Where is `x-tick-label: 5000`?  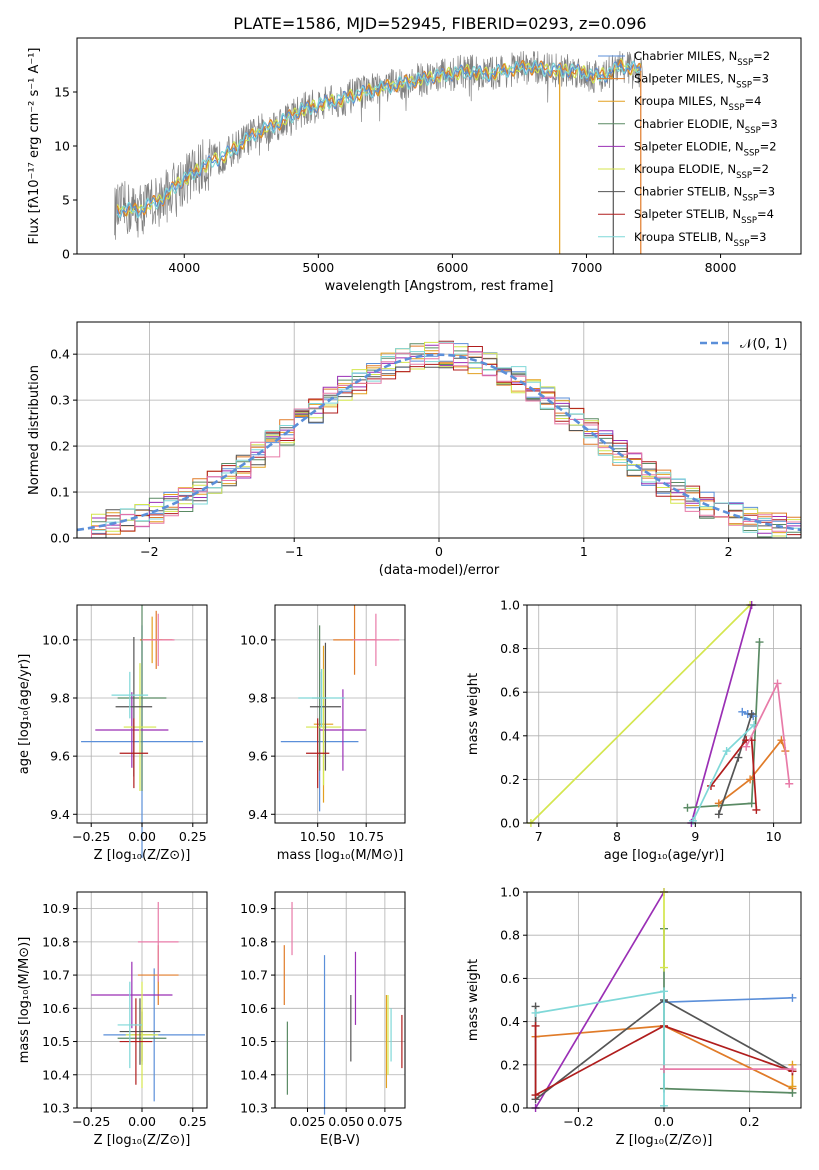 x-tick-label: 5000 is located at coordinates (318, 267).